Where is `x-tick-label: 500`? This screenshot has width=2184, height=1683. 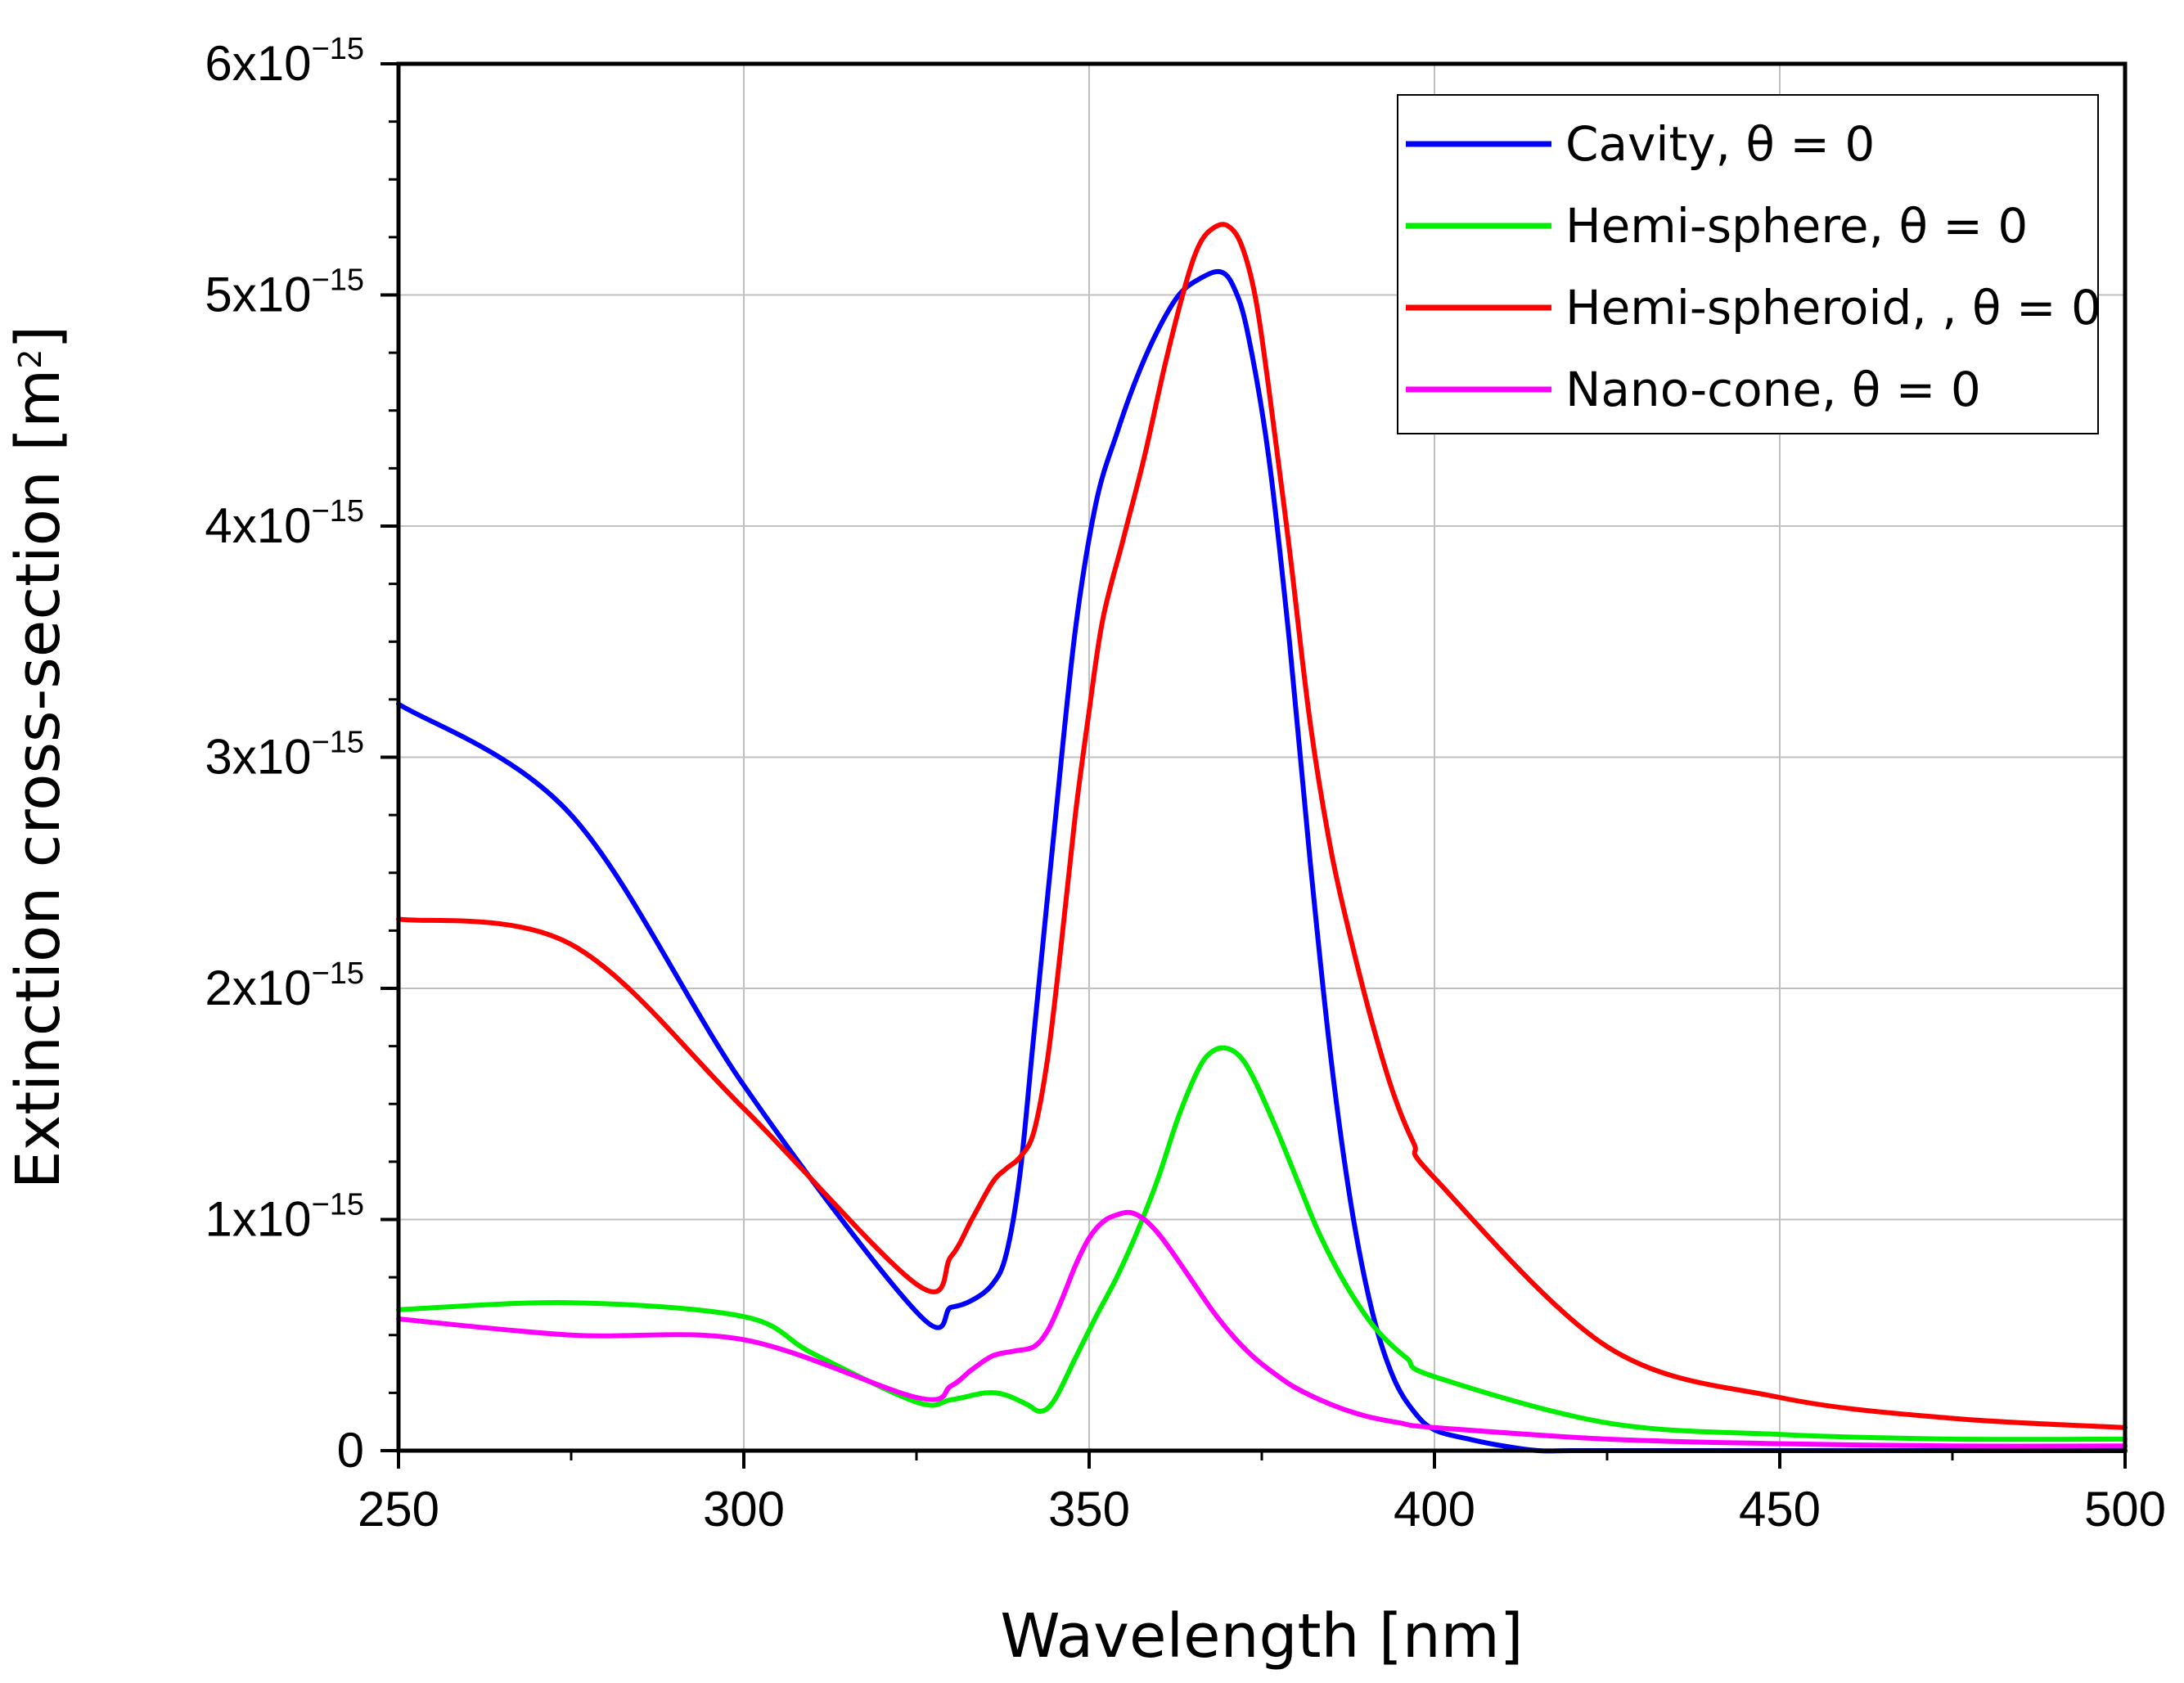
x-tick-label: 500 is located at coordinates (2125, 1510).